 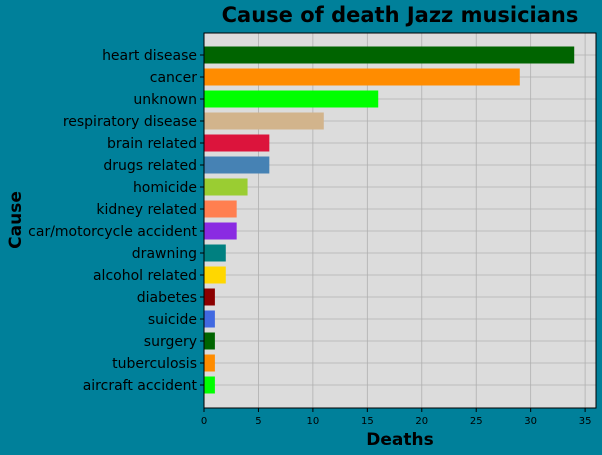 I want to click on x-tick-label: 35, so click(x=585, y=421).